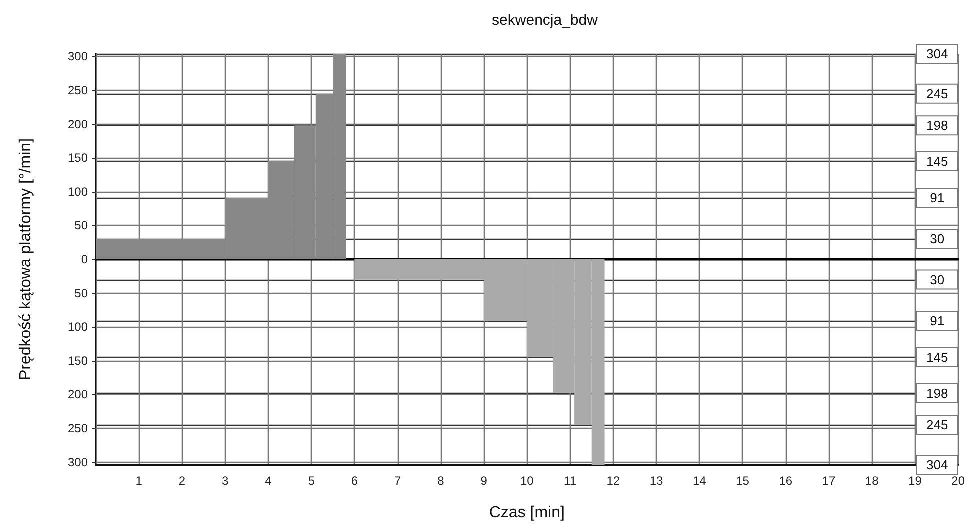 The height and width of the screenshot is (526, 968). I want to click on x-tick-label: 7, so click(398, 481).